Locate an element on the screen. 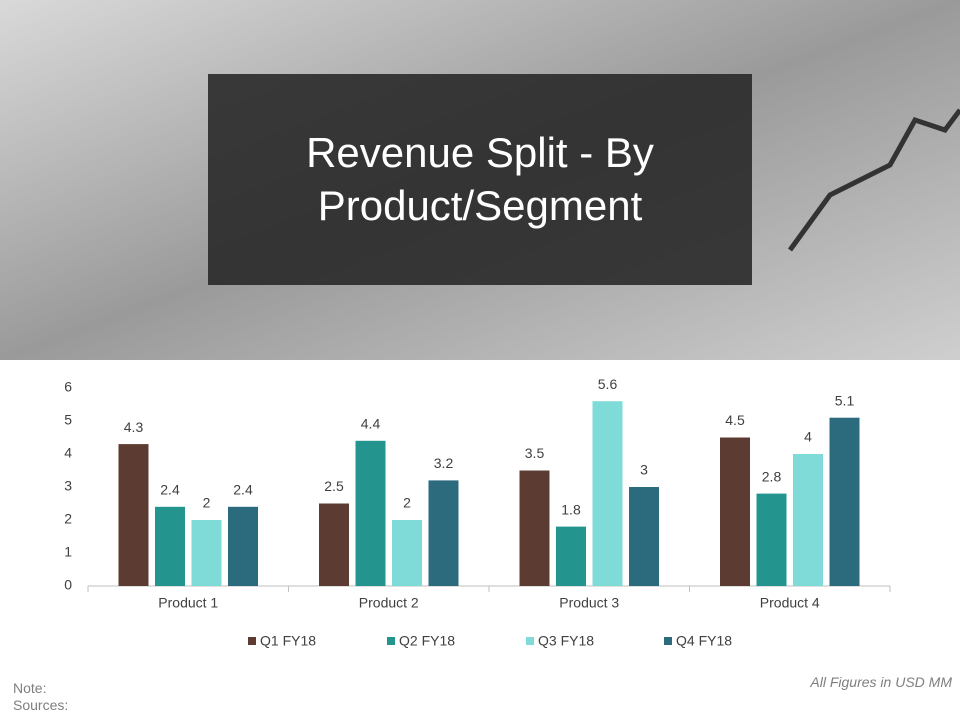 This screenshot has height=720, width=960. data-label: 2.8 is located at coordinates (772, 476).